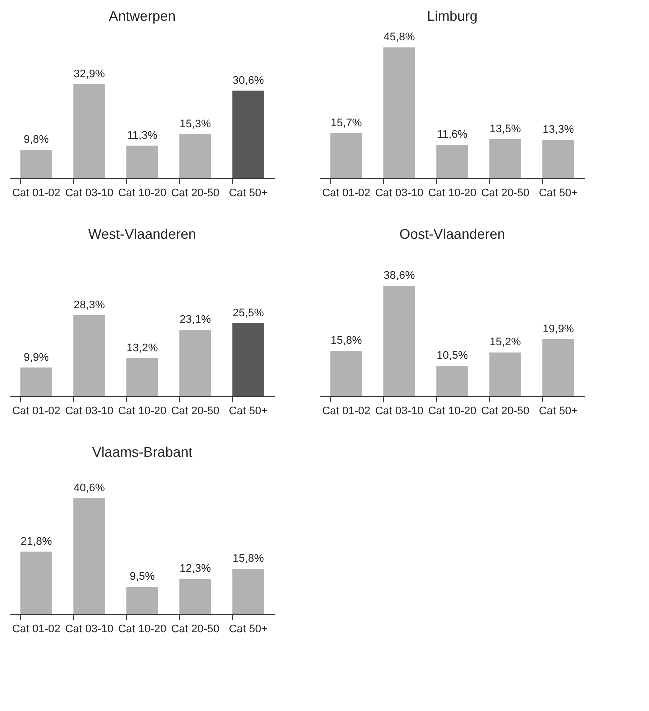 The width and height of the screenshot is (649, 711). Describe the element at coordinates (142, 136) in the screenshot. I see `data-label: 11,3%` at that location.